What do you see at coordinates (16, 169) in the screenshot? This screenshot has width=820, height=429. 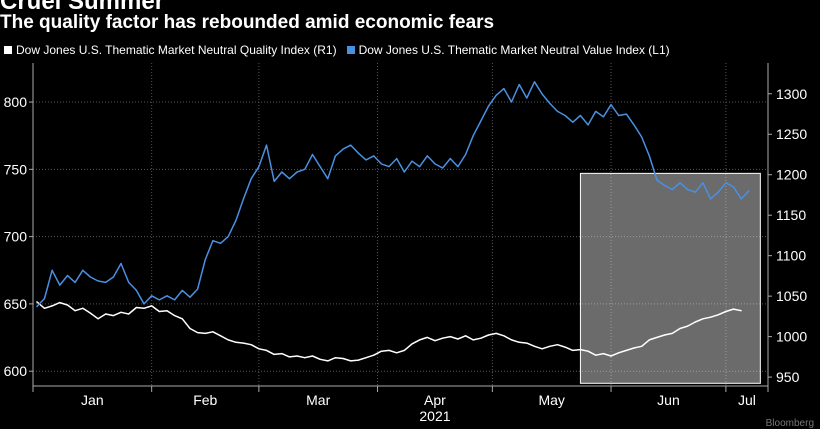 I see `y-left-tick-label: 750` at bounding box center [16, 169].